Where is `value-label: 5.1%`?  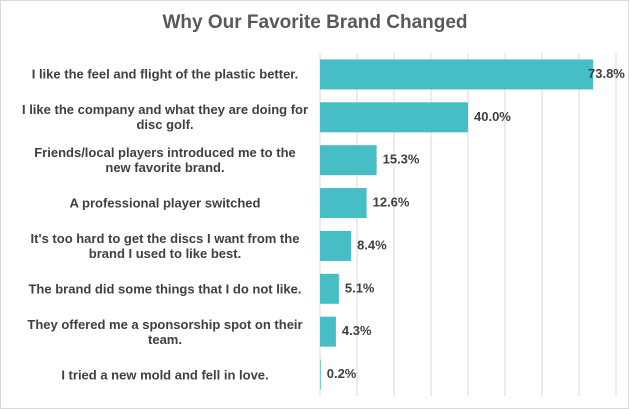
value-label: 5.1% is located at coordinates (360, 287).